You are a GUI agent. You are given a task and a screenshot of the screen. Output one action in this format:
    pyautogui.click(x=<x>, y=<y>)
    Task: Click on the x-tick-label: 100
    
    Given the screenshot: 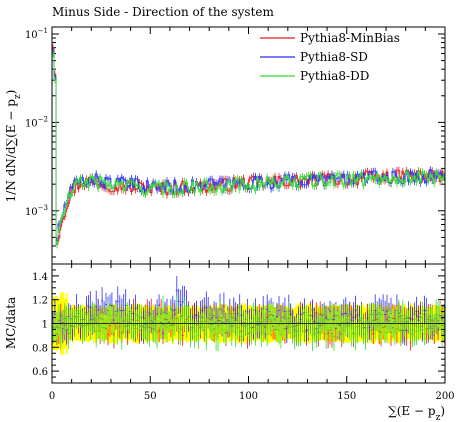 What is the action you would take?
    pyautogui.click(x=248, y=396)
    